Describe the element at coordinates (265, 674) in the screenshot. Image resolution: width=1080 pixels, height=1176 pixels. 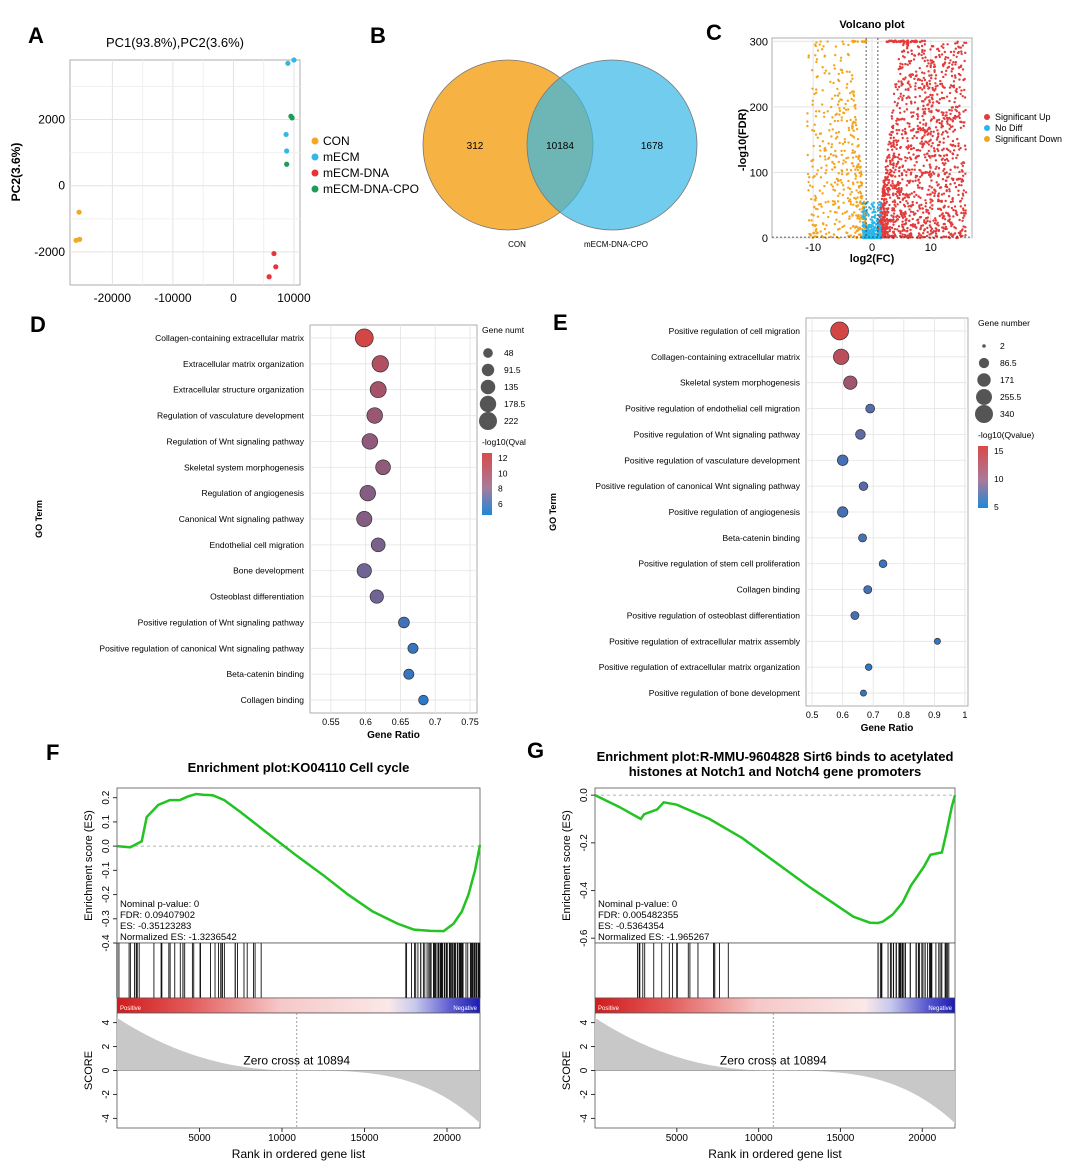
I see `go-term-label: Beta-catenin binding` at that location.